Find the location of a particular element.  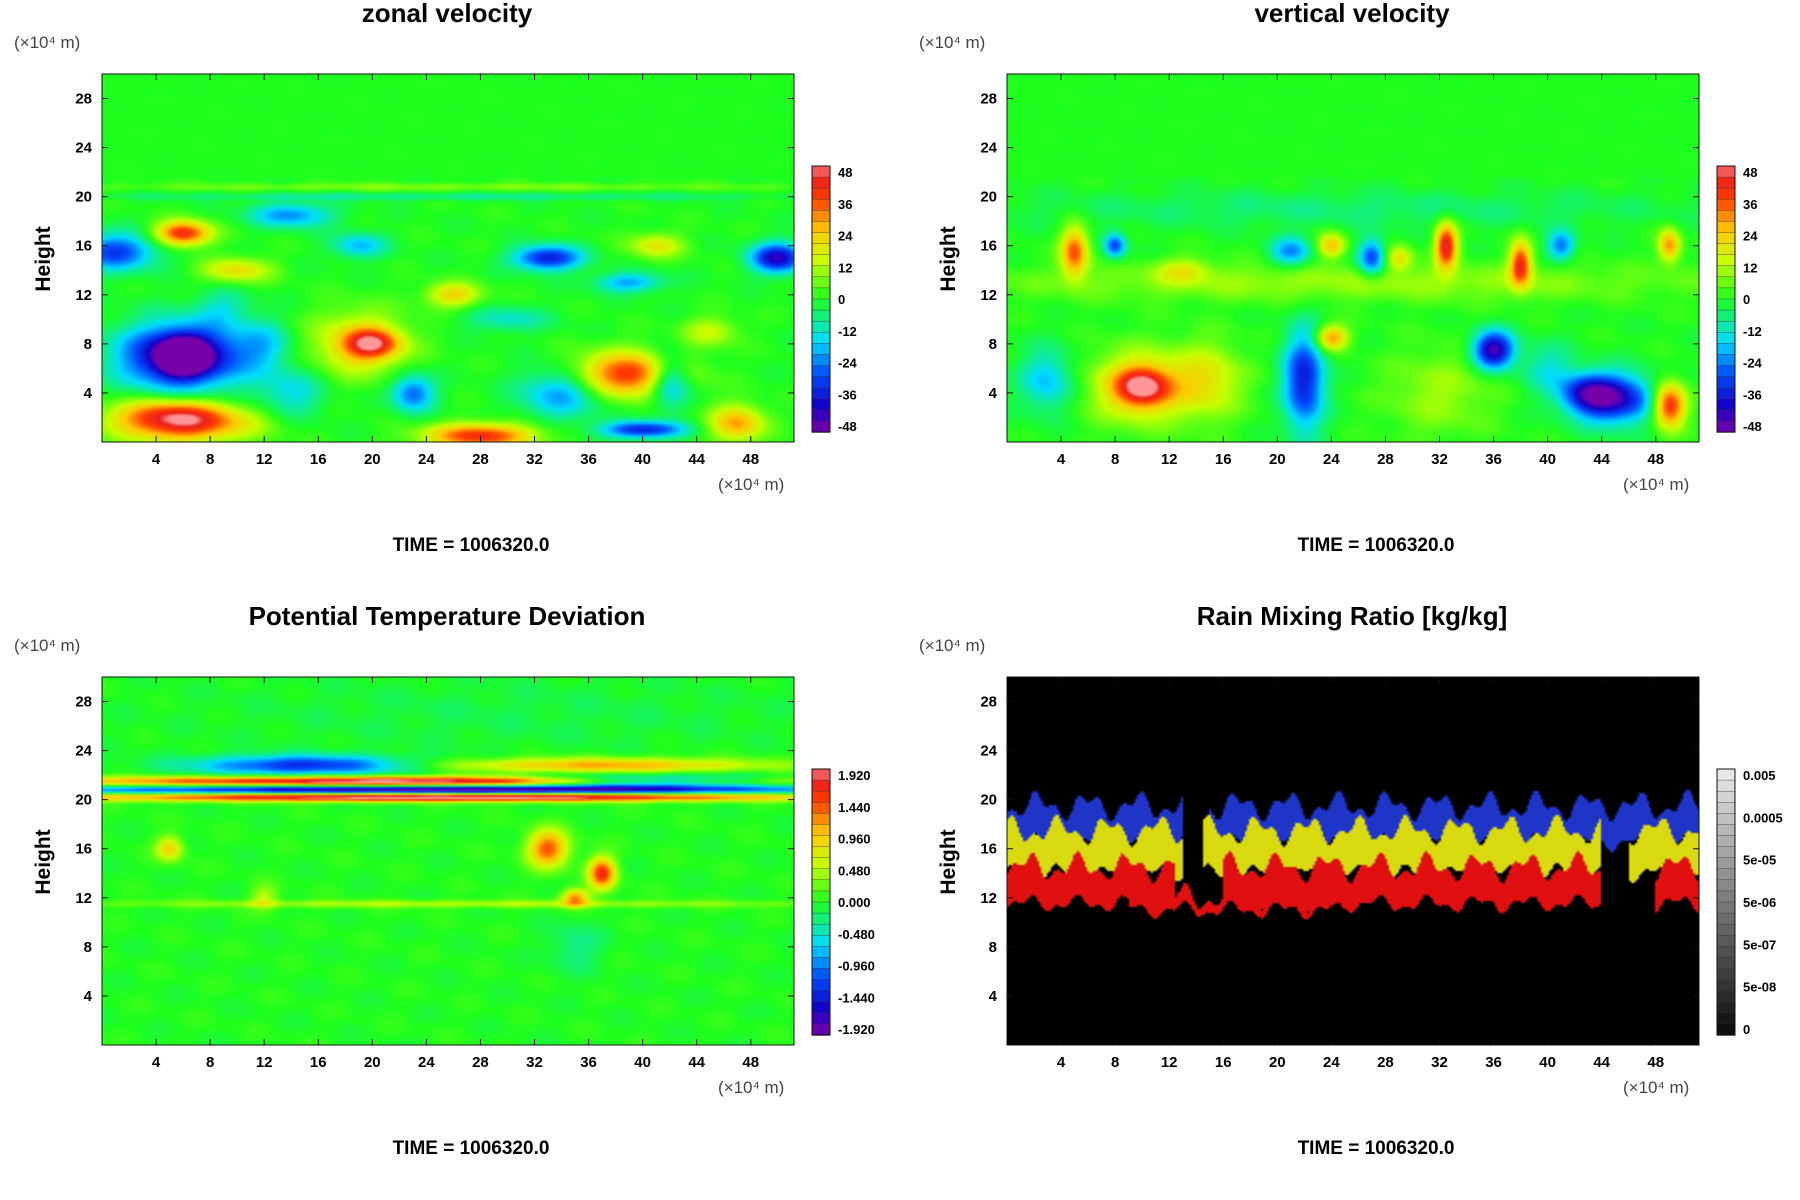

colorbar-label: -12 is located at coordinates (847, 331).